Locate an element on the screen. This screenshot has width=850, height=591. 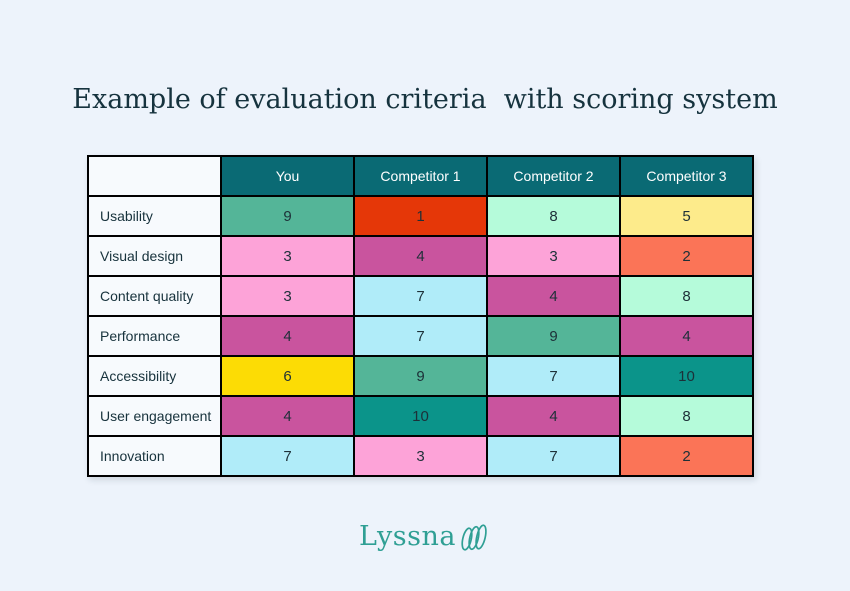
table-row: Performance 4 7 9 4 is located at coordinates (420, 336).